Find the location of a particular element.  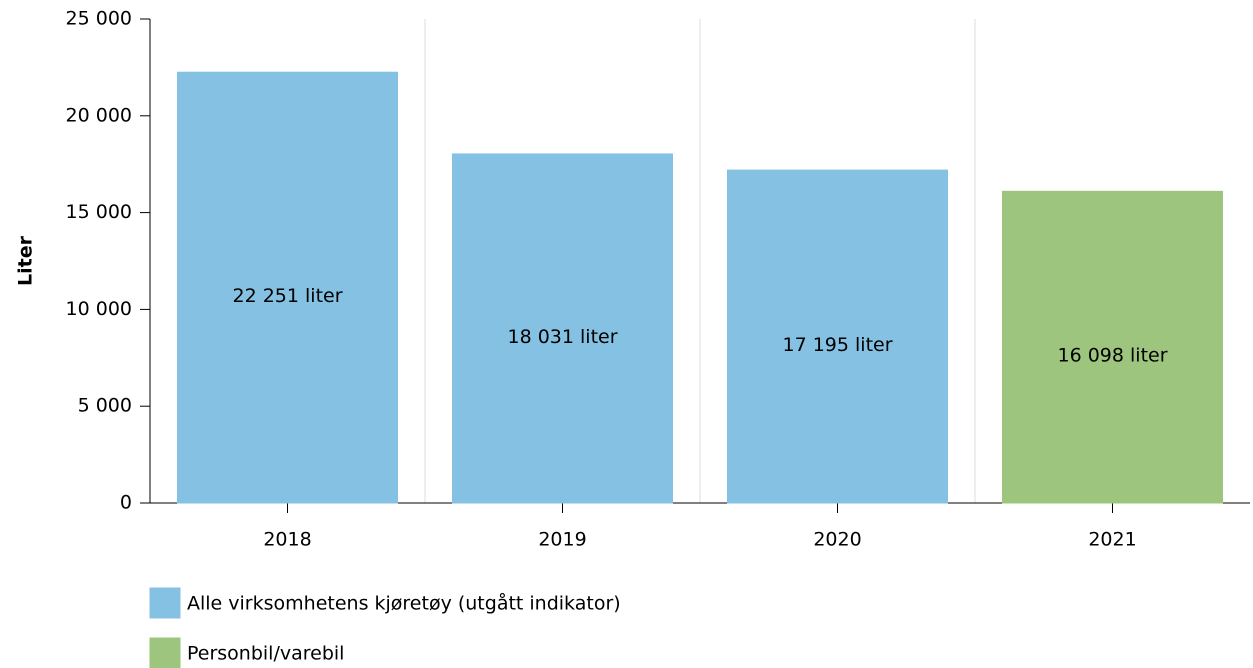

x-tick-label: 2020 is located at coordinates (837, 540).